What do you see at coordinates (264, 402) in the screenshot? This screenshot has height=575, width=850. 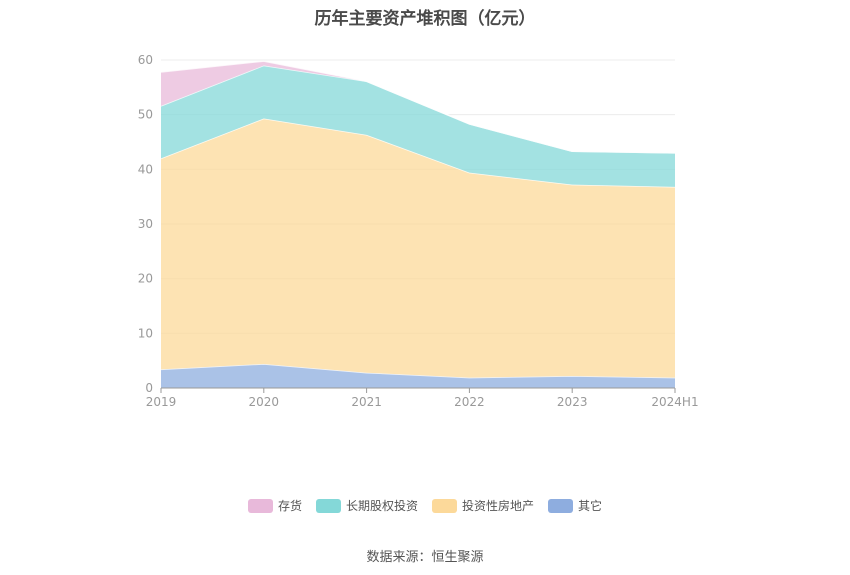 I see `x-tick-label: 2020` at bounding box center [264, 402].